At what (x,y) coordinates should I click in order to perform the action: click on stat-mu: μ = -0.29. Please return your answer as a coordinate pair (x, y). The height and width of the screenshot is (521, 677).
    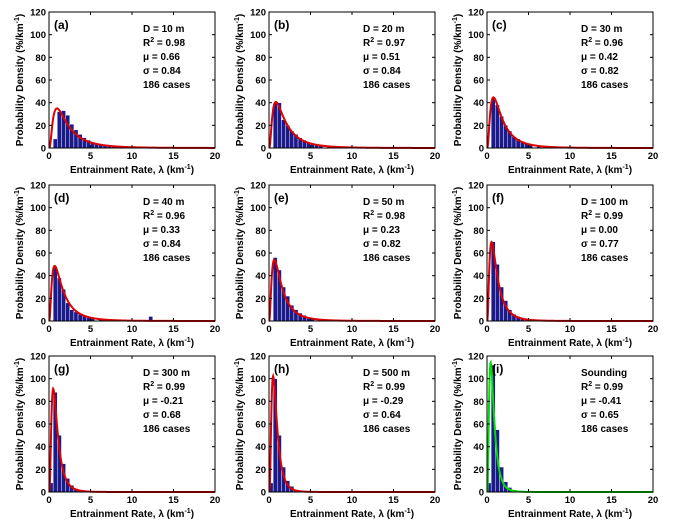
    Looking at the image, I should click on (383, 401).